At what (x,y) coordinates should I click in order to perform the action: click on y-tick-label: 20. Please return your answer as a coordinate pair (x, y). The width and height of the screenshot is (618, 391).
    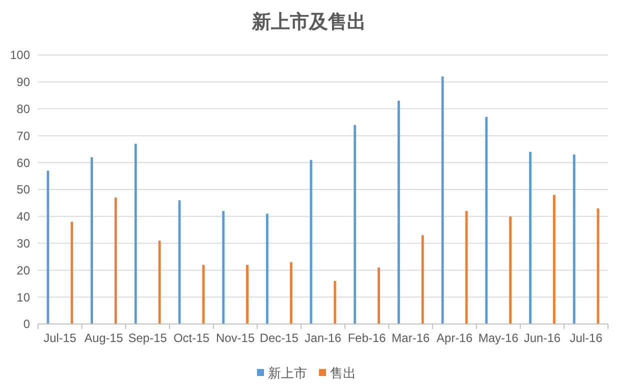
    Looking at the image, I should click on (23, 270).